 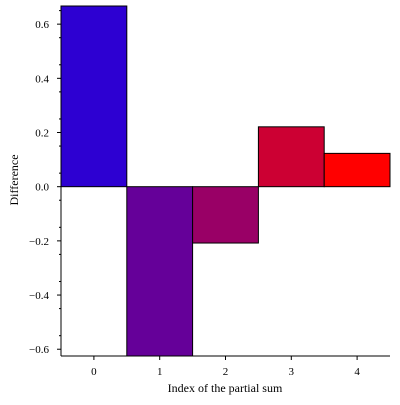 I want to click on x-axis-label: Index of the partial sum, so click(x=225, y=388).